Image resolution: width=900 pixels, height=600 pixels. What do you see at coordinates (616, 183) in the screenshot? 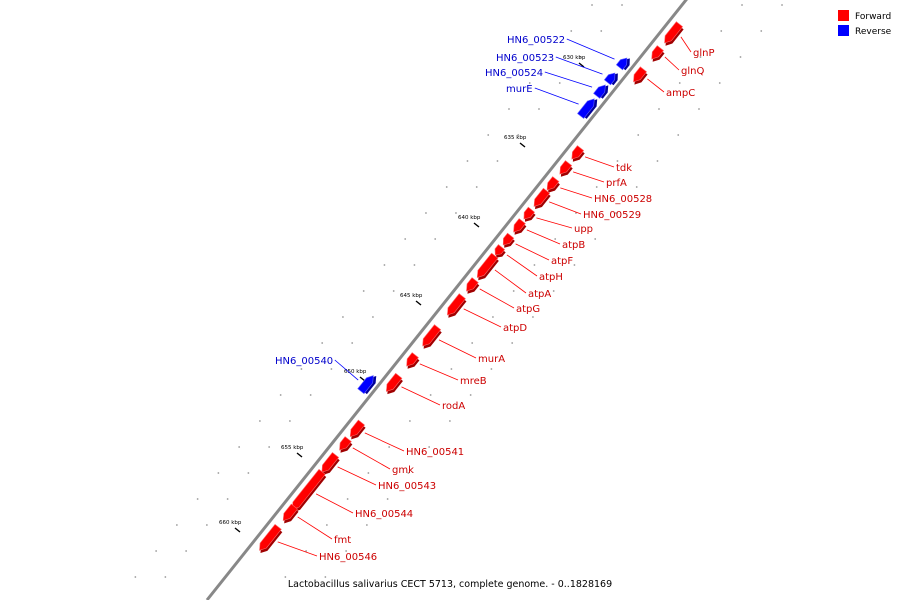
I see `gene-label: prfA` at bounding box center [616, 183].